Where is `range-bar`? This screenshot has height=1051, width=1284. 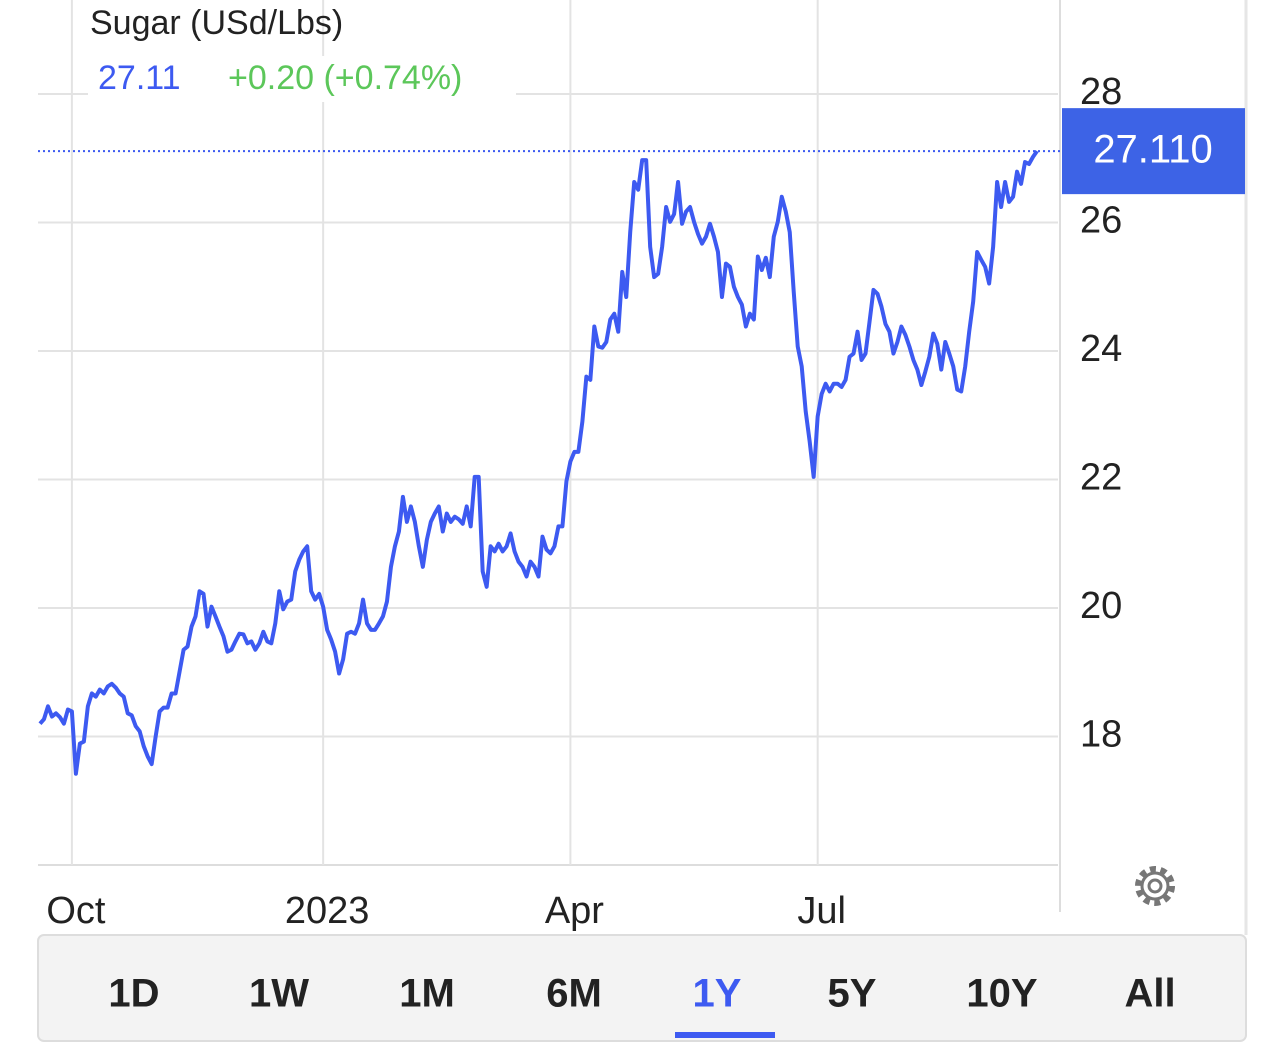
range-bar is located at coordinates (642, 988).